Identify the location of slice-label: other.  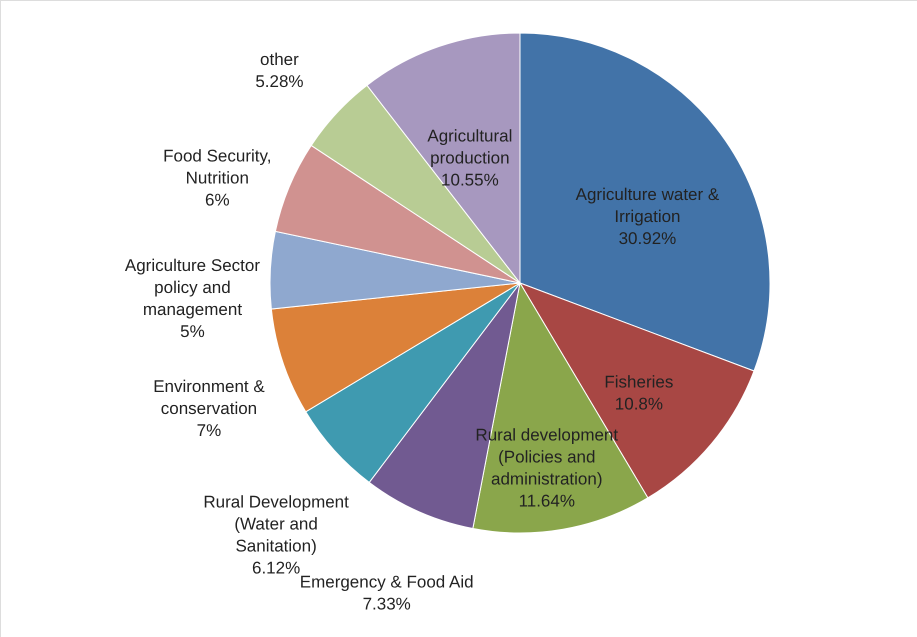
(280, 60).